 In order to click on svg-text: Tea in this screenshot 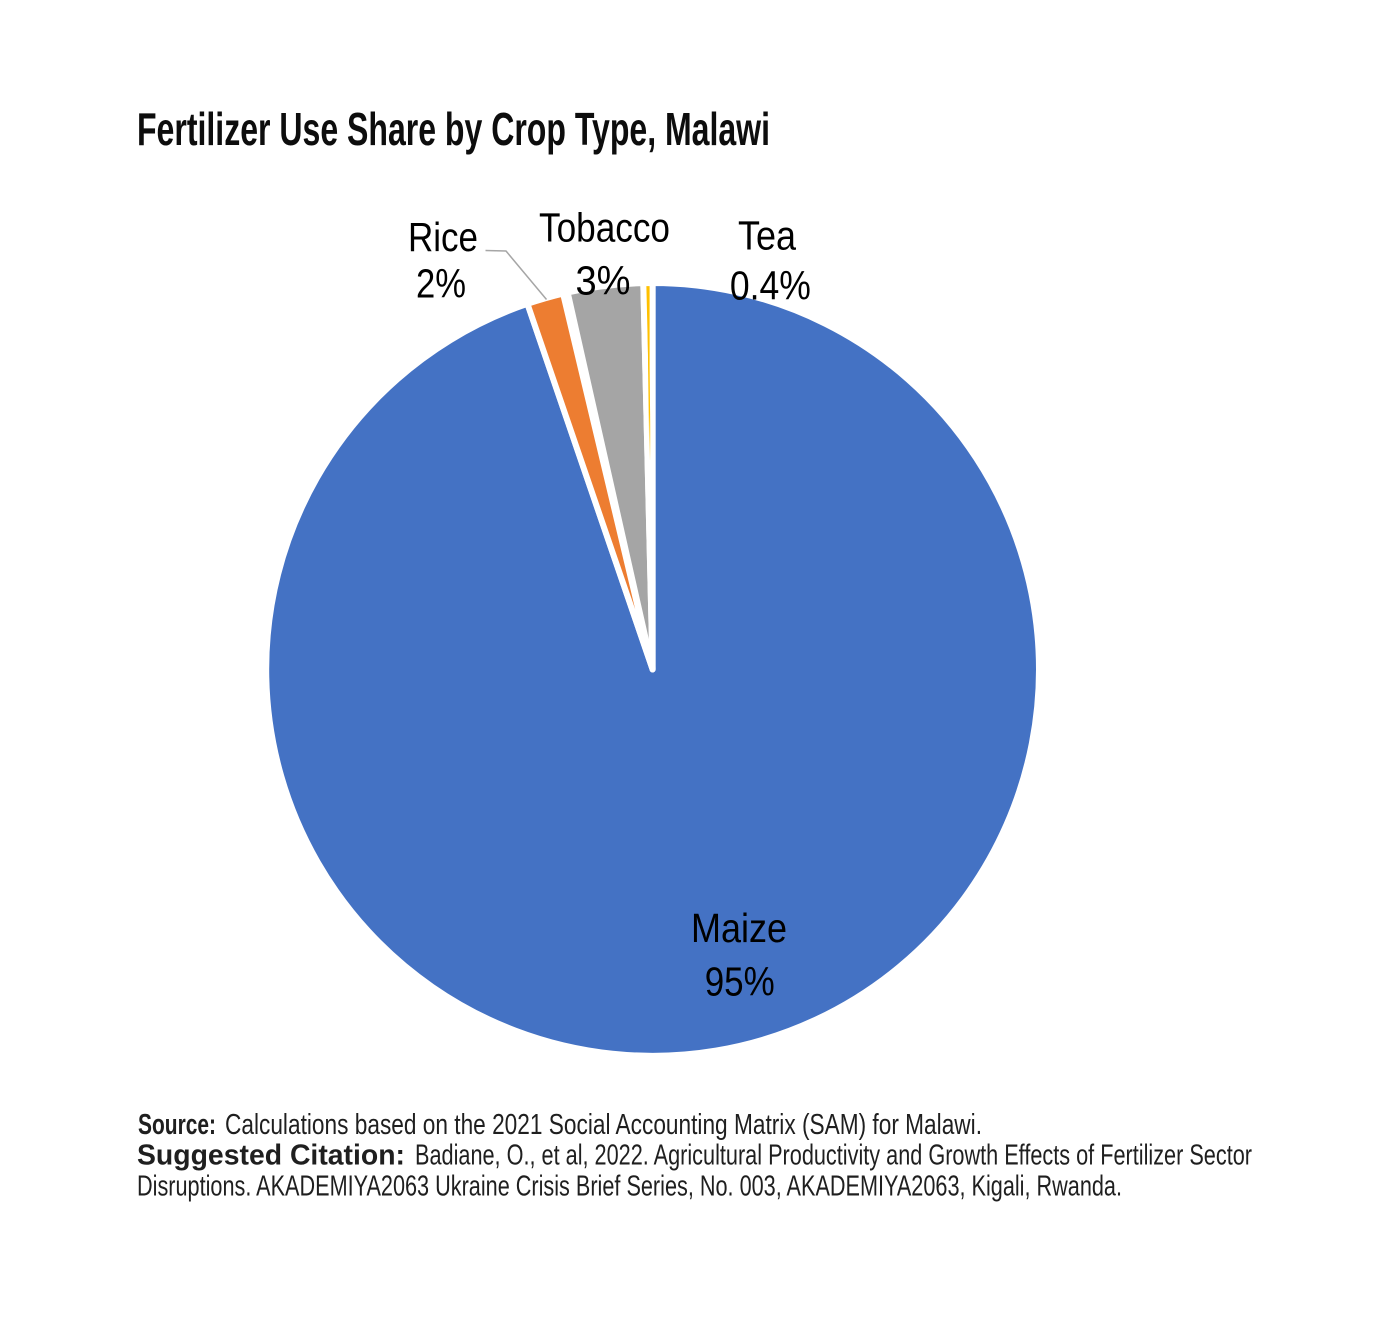, I will do `click(767, 236)`.